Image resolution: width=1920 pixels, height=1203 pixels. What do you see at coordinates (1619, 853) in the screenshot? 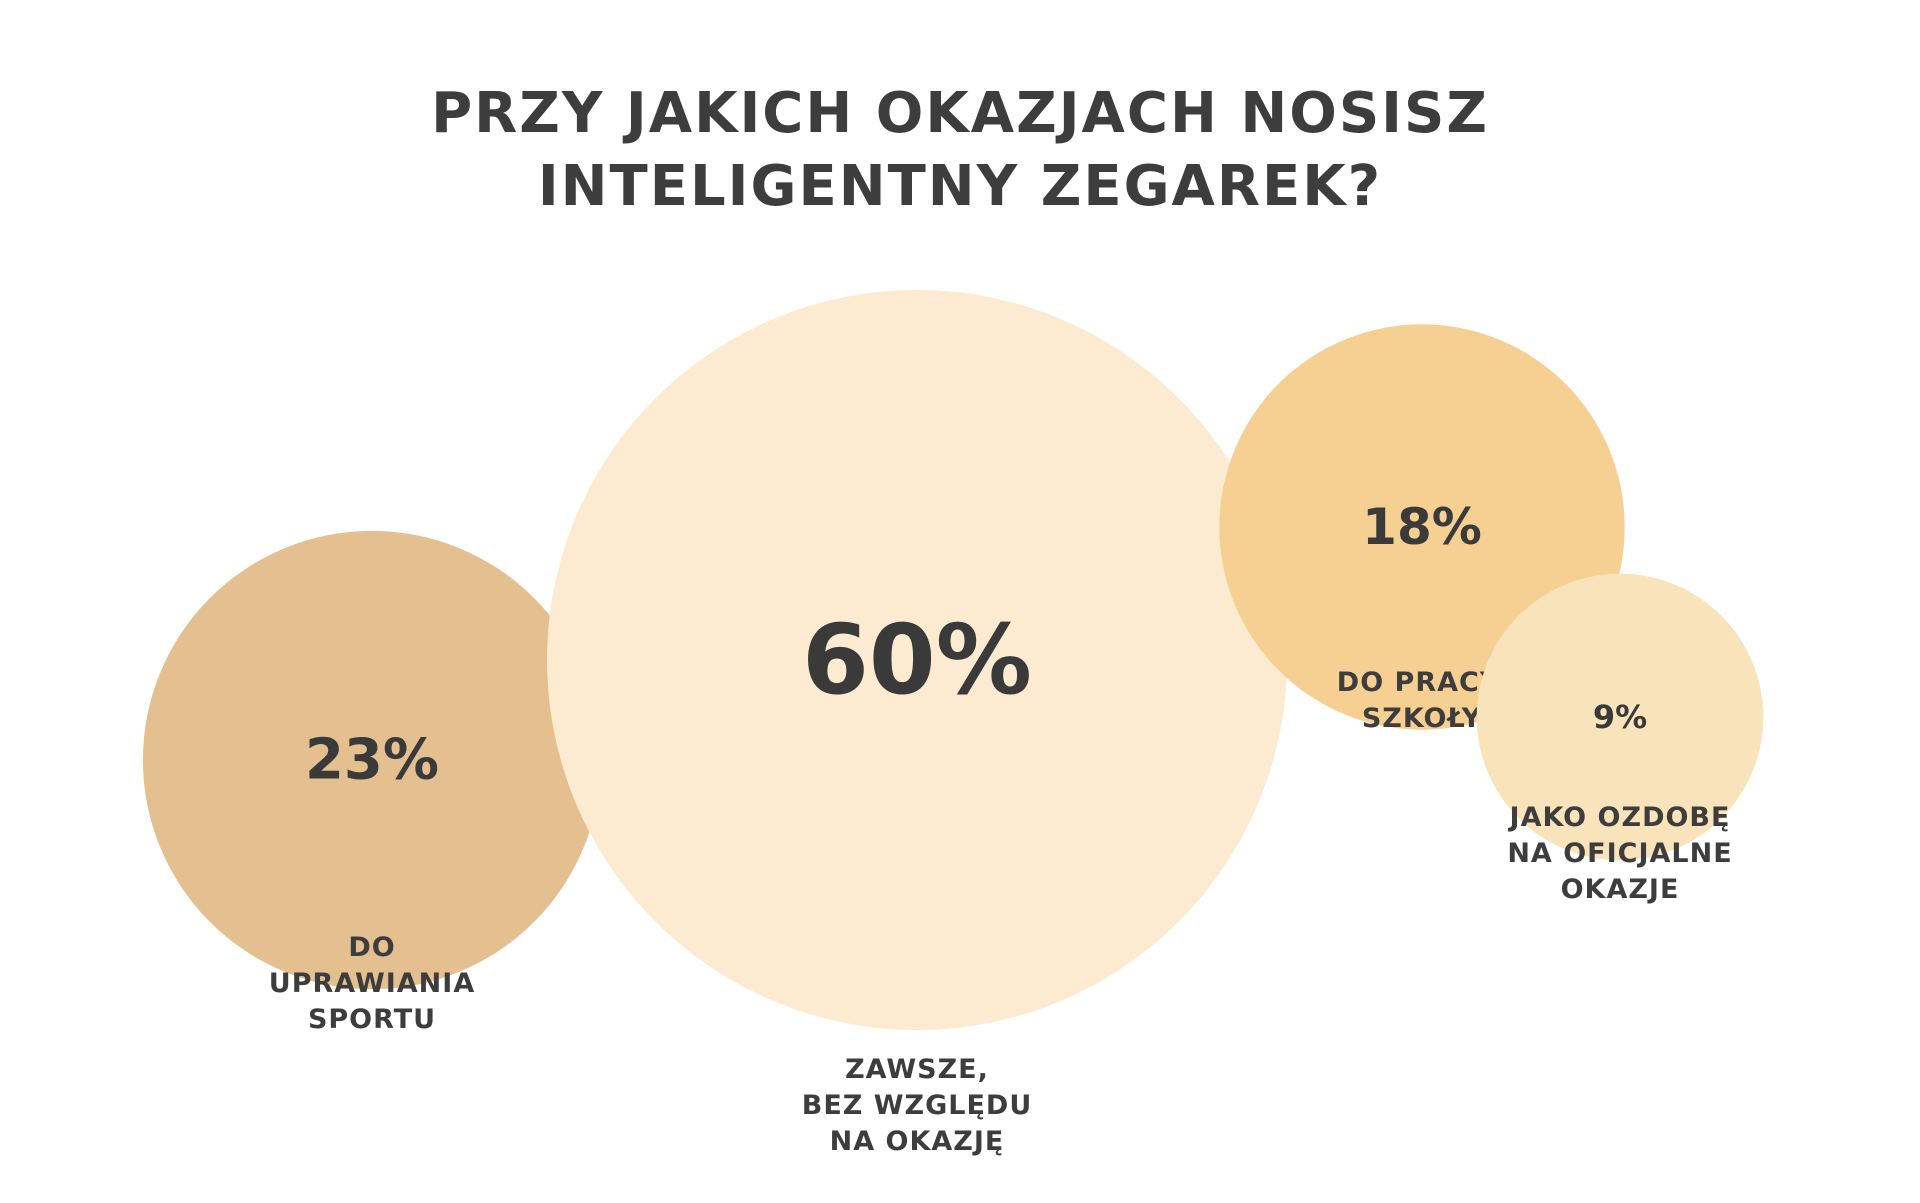
I see `bubble-category-label-4-line-2: NA OFICJALNE` at bounding box center [1619, 853].